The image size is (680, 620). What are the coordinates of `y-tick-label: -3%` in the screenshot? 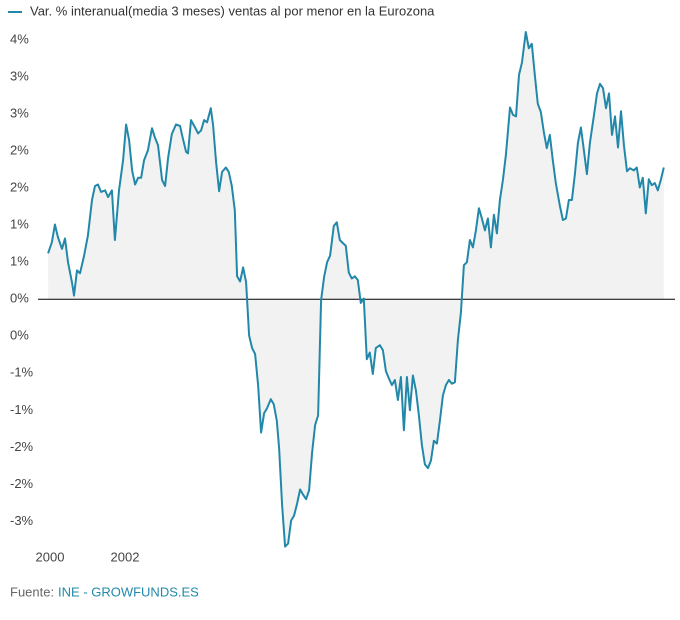 It's located at (22, 520).